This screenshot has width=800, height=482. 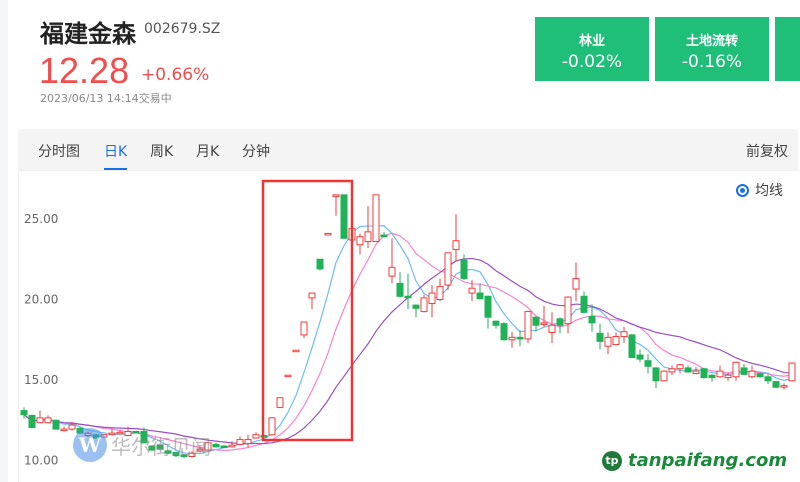 What do you see at coordinates (769, 191) in the screenshot?
I see `ma-toggle-label: 均线` at bounding box center [769, 191].